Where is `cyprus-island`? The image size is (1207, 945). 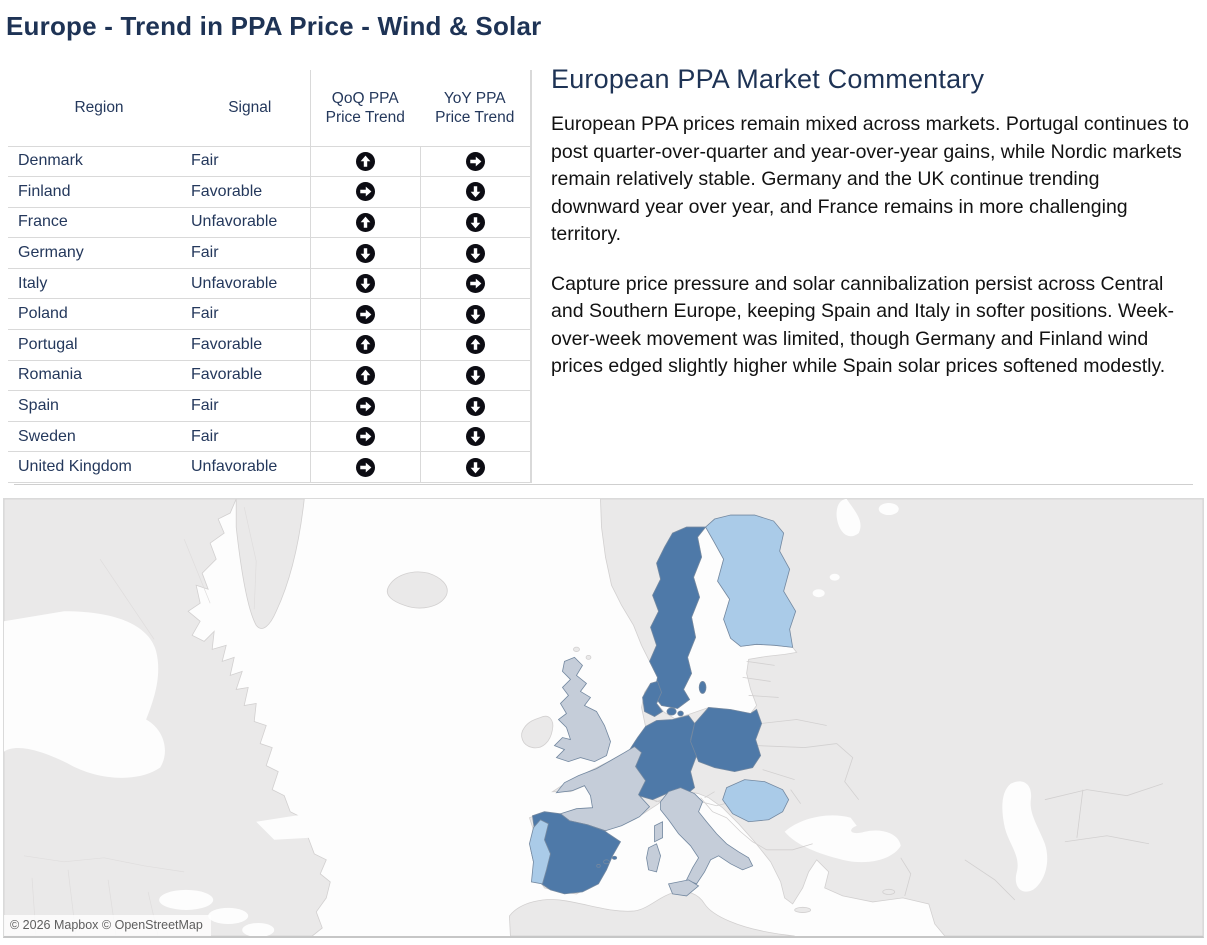 cyprus-island is located at coordinates (889, 891).